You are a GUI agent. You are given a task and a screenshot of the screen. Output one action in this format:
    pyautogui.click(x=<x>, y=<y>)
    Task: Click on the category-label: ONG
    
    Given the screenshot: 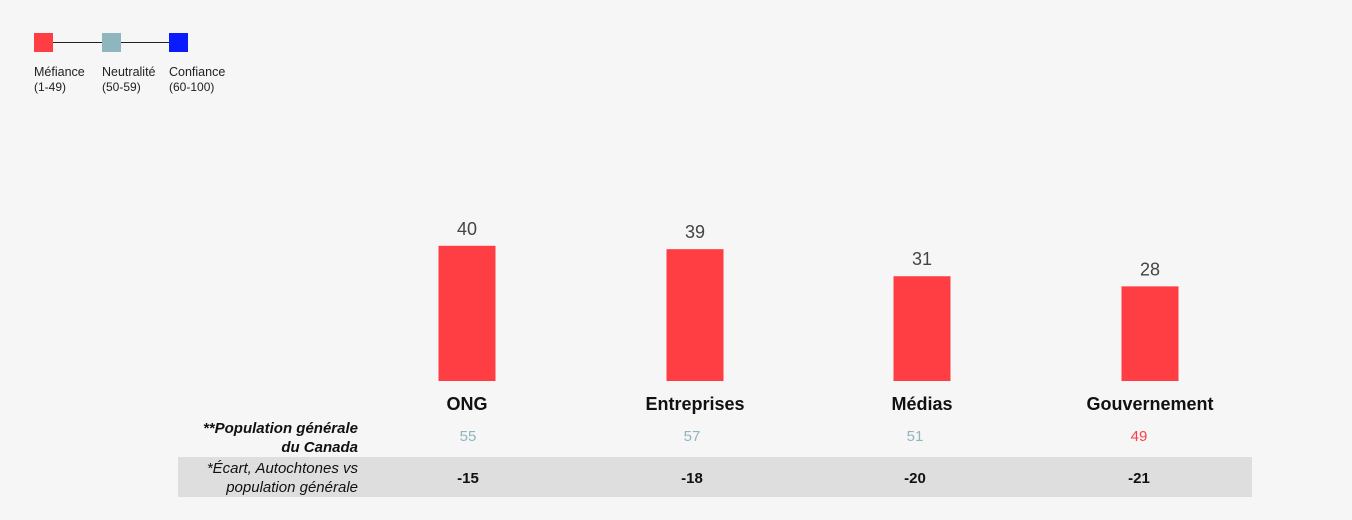 What is the action you would take?
    pyautogui.click(x=466, y=404)
    